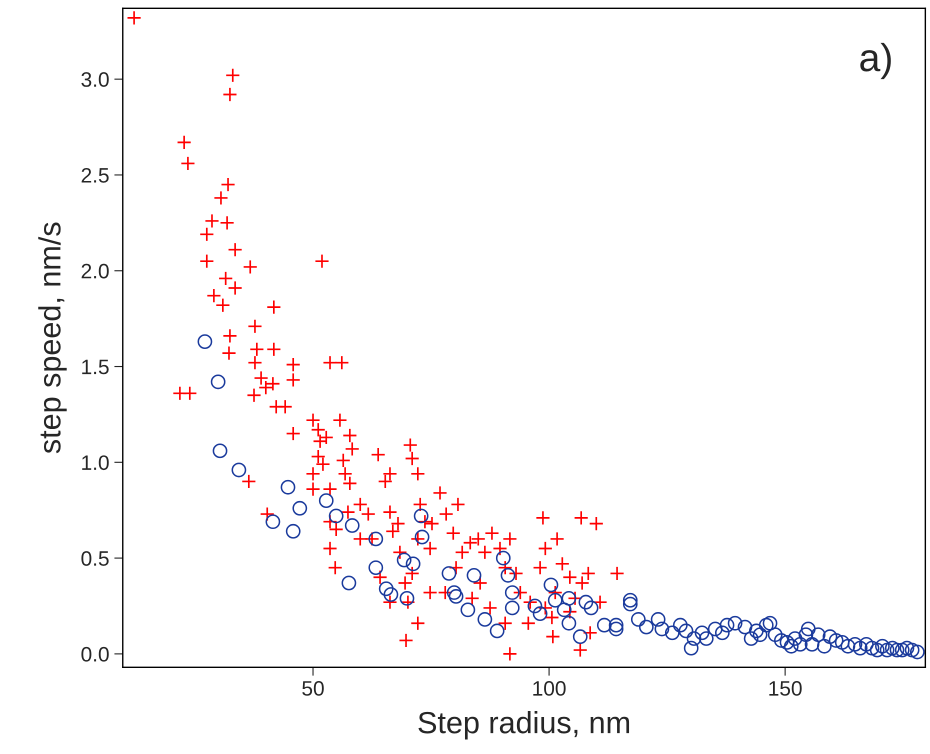 This screenshot has height=754, width=930. I want to click on y-tick-label: 3.0, so click(95, 79).